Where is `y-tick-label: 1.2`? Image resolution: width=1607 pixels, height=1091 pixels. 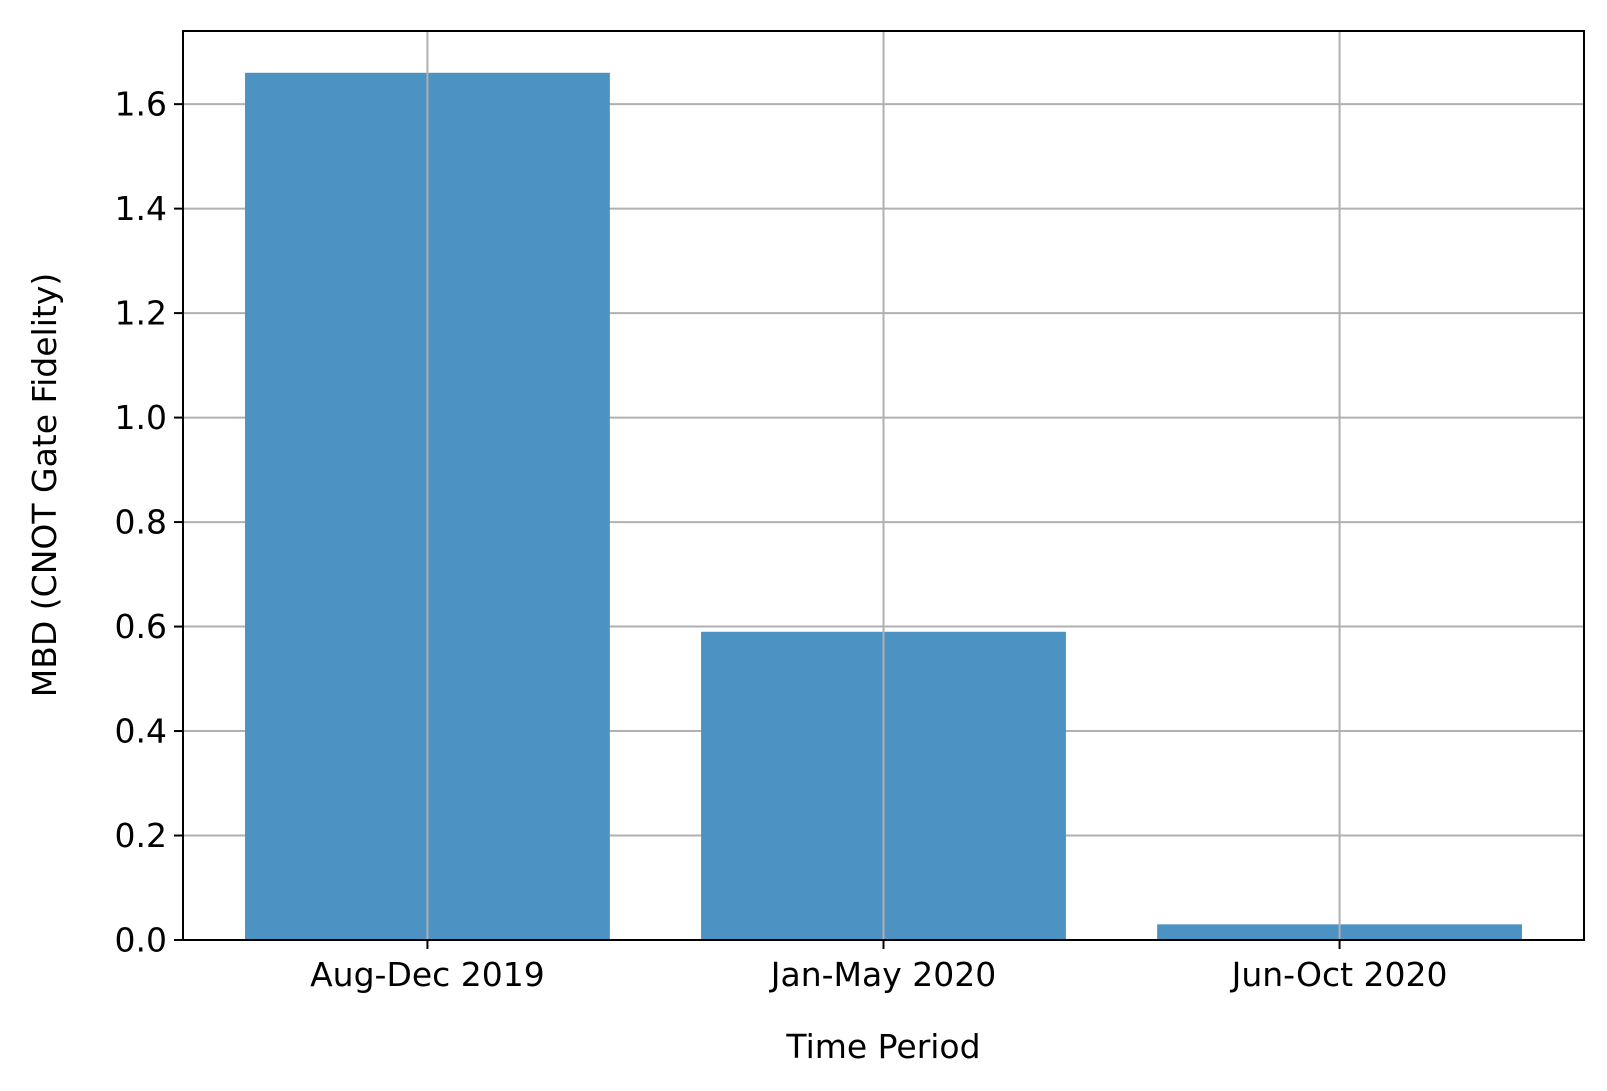
y-tick-label: 1.2 is located at coordinates (141, 313).